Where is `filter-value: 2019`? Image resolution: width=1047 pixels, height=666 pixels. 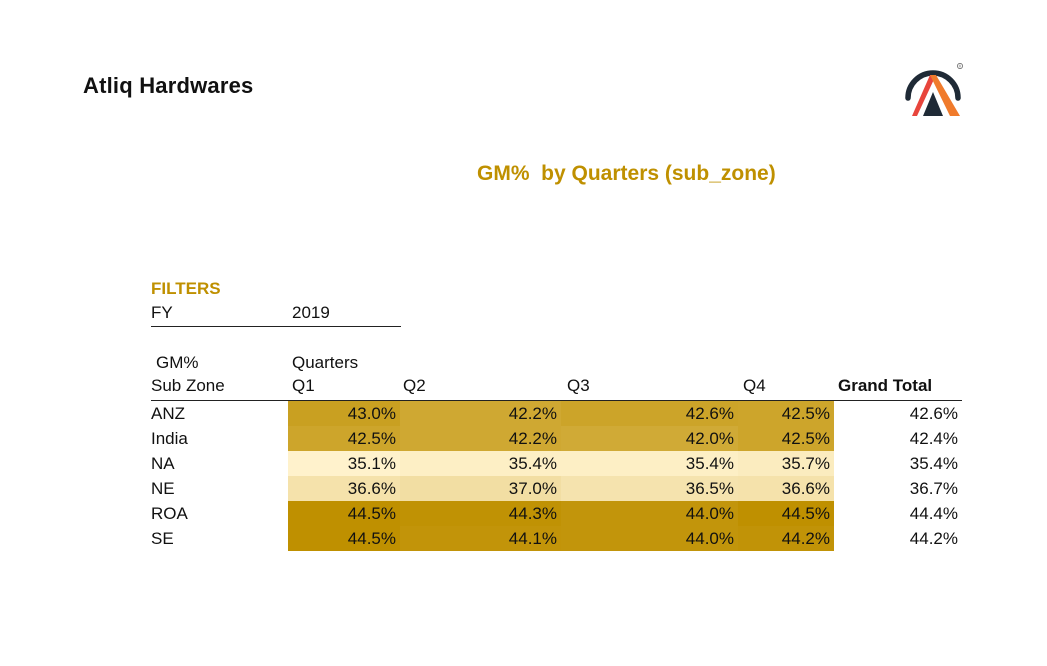 filter-value: 2019 is located at coordinates (311, 312).